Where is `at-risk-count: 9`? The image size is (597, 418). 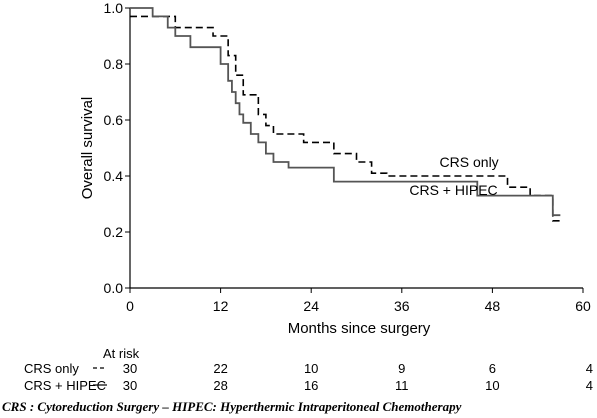
at-risk-count: 9 is located at coordinates (401, 368).